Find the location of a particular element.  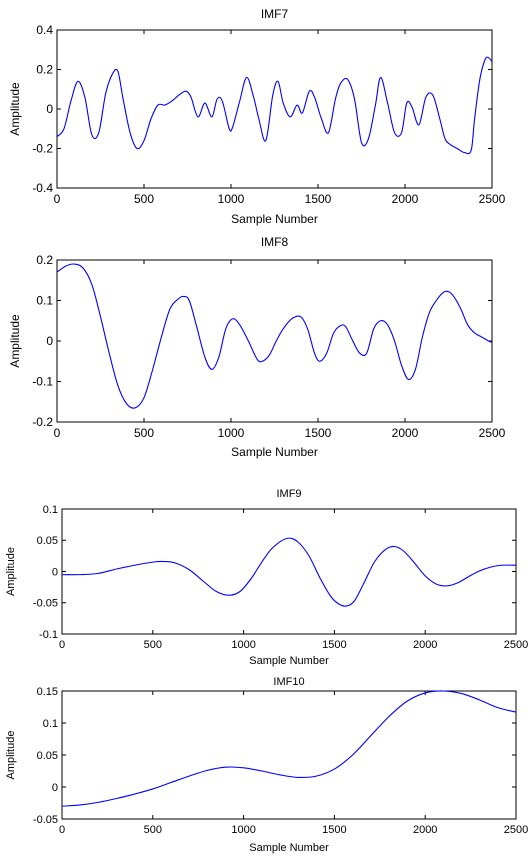

y-tick-label: 0.4 is located at coordinates (44, 30).